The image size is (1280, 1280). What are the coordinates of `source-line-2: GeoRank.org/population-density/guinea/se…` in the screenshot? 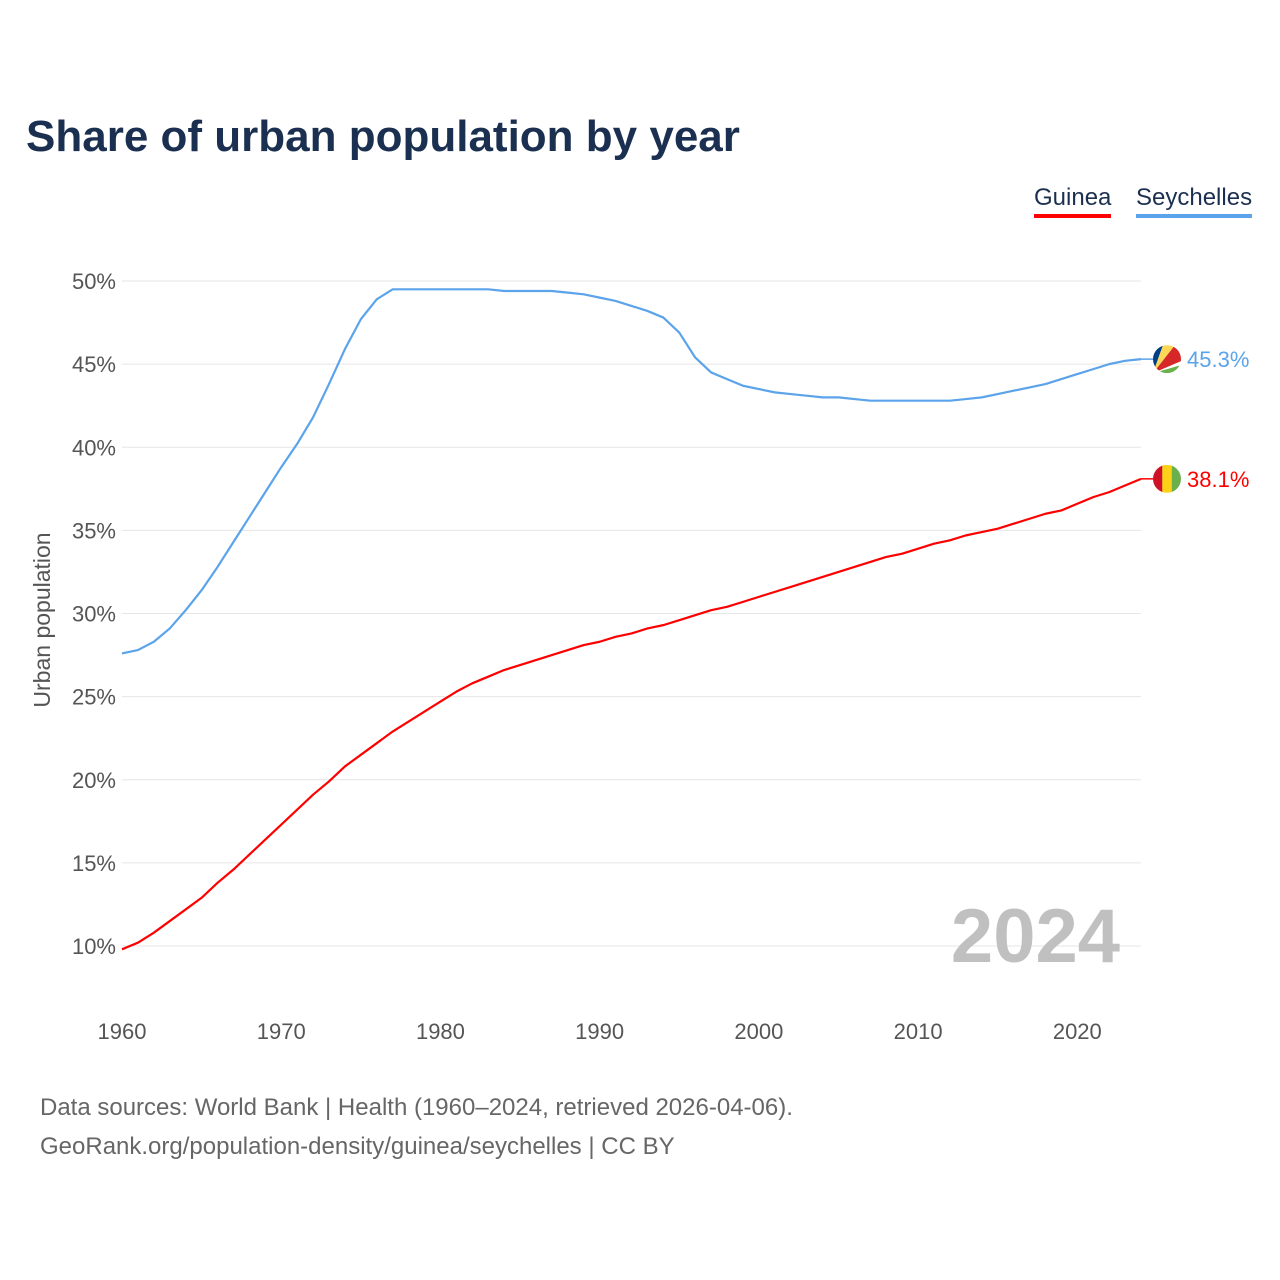 It's located at (357, 1146).